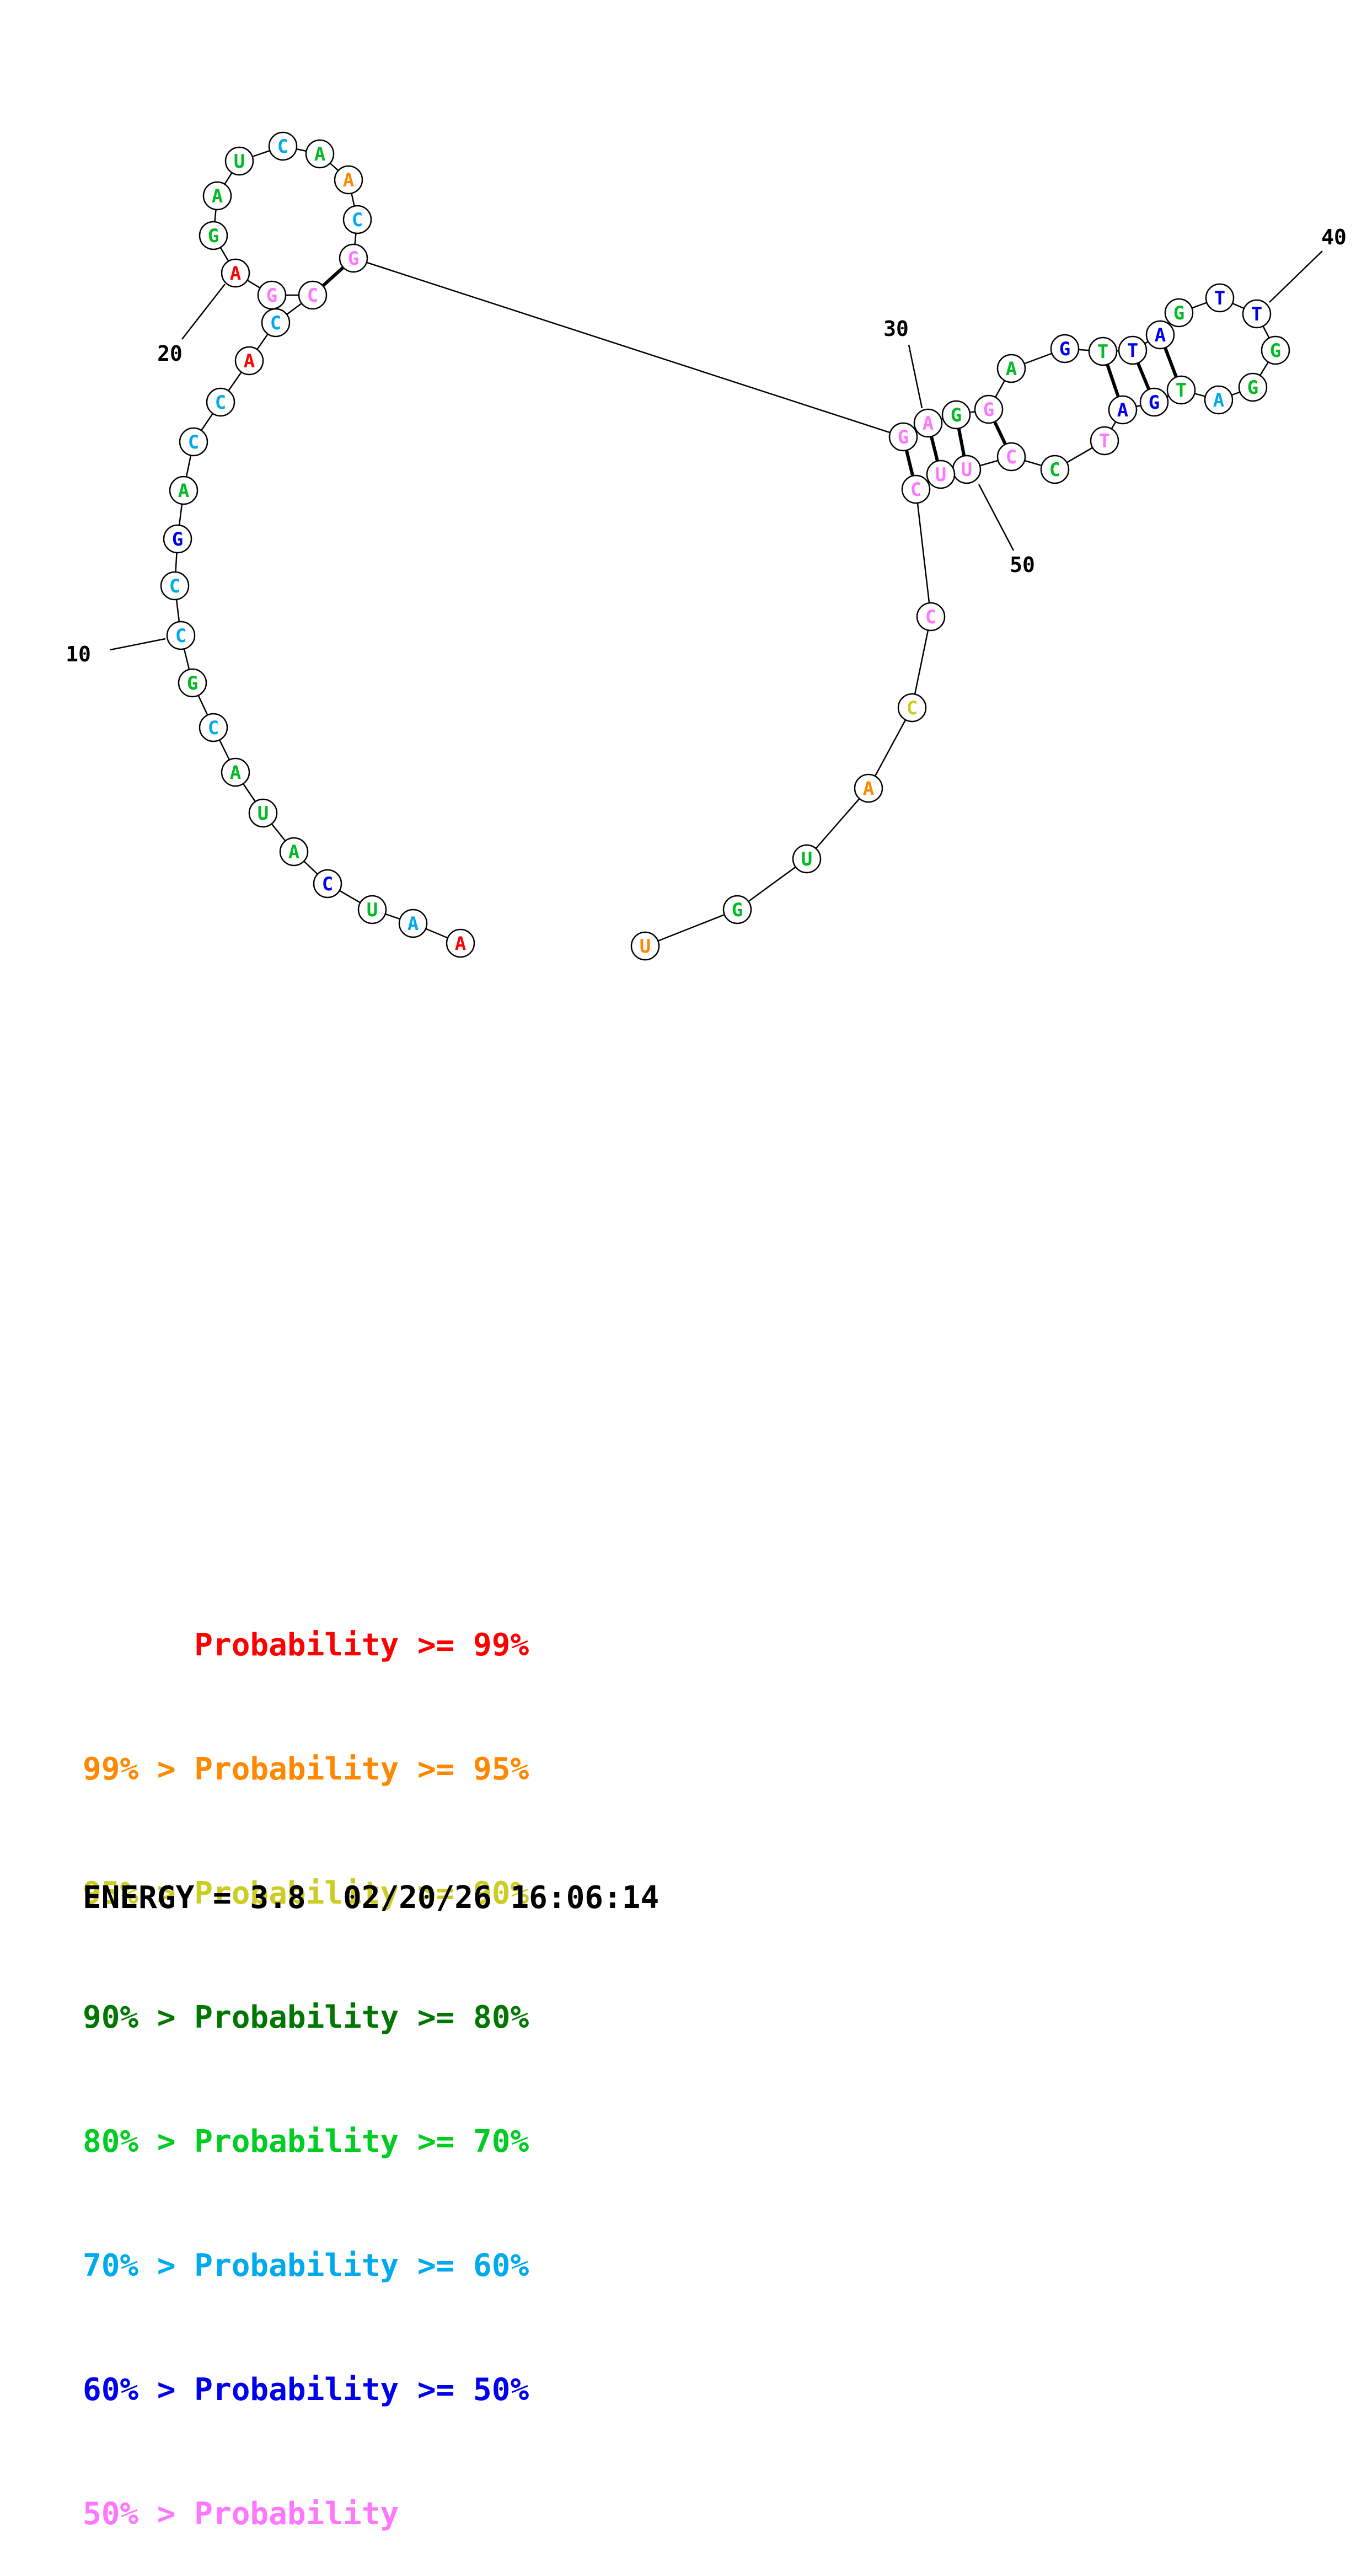  I want to click on legend-row: Probability >= 99%, so click(306, 1645).